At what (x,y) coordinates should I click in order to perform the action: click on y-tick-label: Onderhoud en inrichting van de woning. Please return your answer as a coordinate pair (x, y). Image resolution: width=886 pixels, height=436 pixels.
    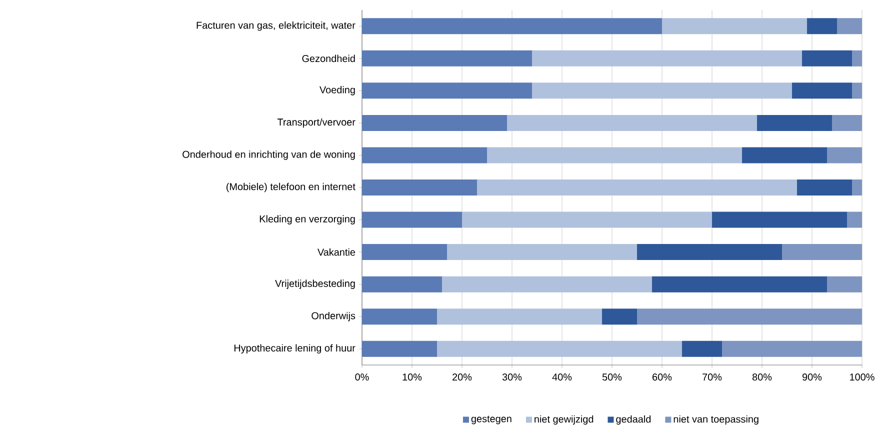
    Looking at the image, I should click on (268, 155).